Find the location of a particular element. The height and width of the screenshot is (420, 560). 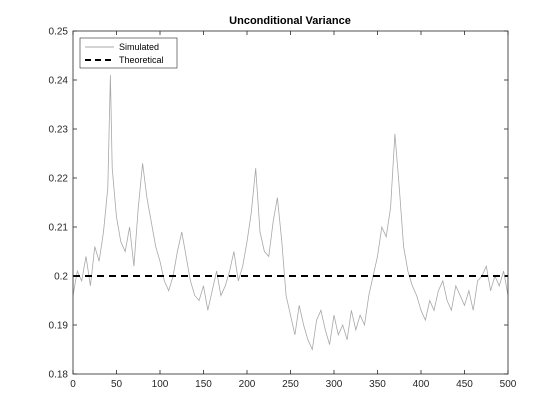

x-tick-label: 50 is located at coordinates (117, 384).